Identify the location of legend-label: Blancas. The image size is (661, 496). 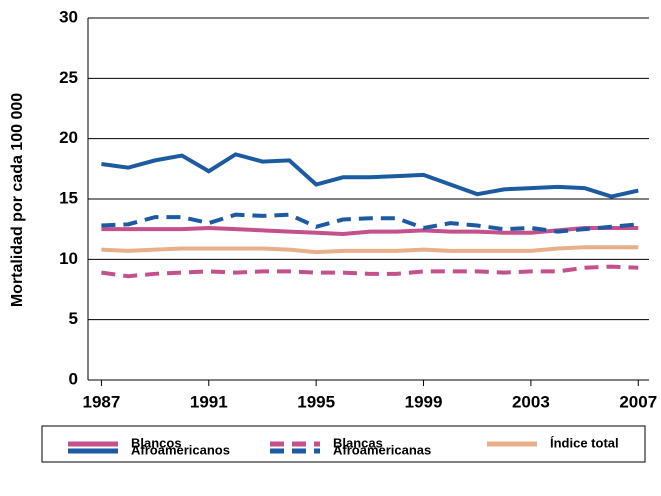
(358, 442).